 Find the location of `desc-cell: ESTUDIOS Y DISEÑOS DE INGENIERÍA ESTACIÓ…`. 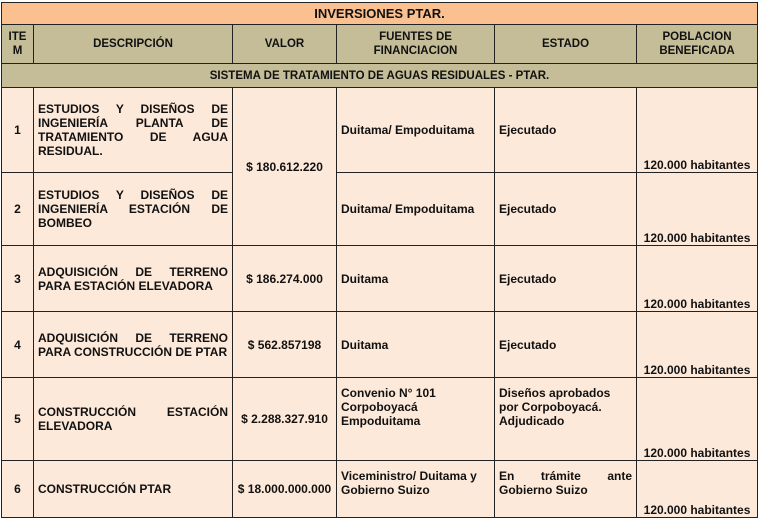

desc-cell: ESTUDIOS Y DISEÑOS DE INGENIERÍA ESTACIÓ… is located at coordinates (133, 209).